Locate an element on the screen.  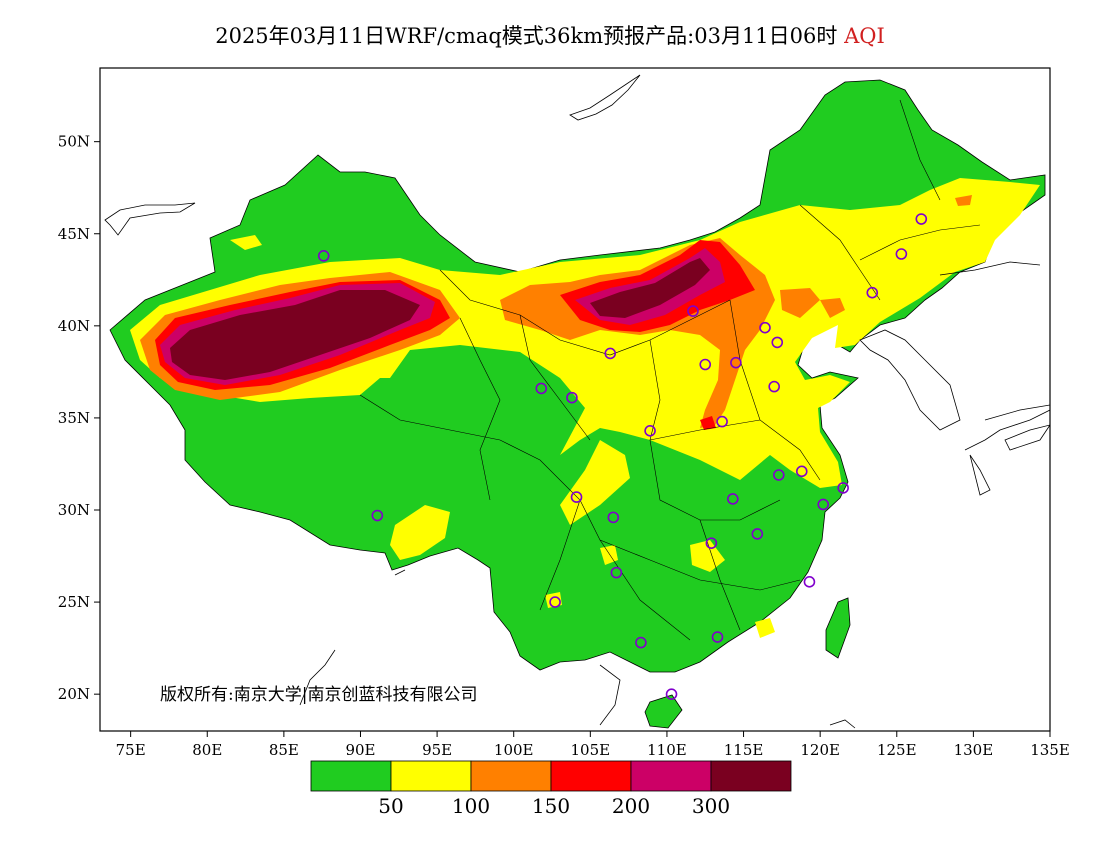
lon-tick-label: 90E is located at coordinates (360, 750).